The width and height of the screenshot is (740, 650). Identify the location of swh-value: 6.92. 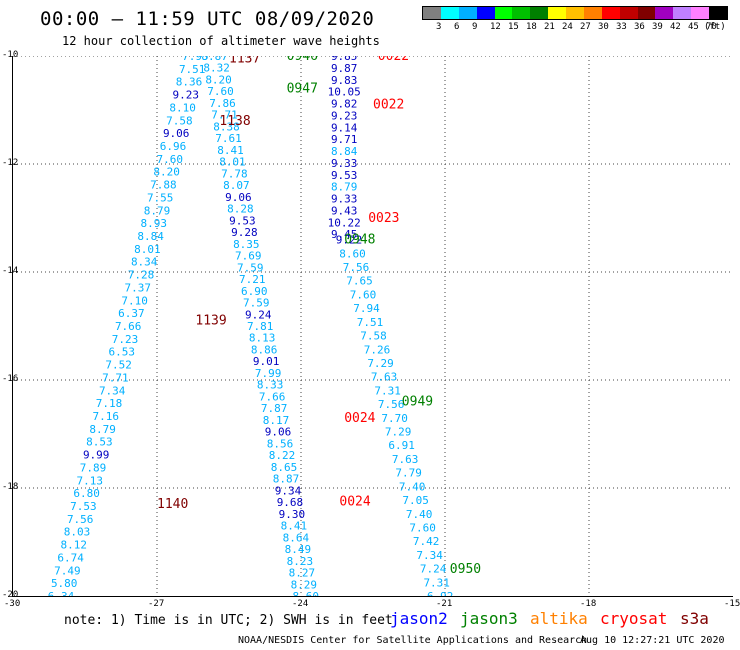
(440, 593).